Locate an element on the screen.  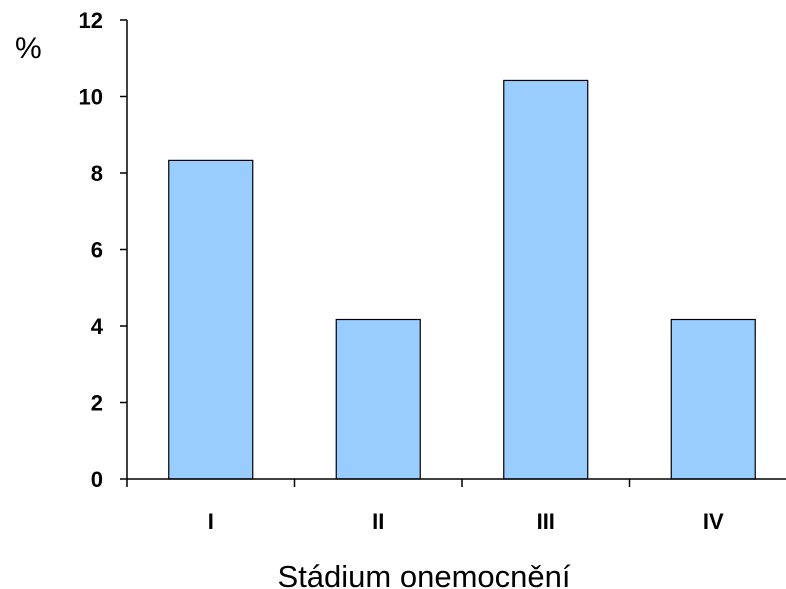
bar-II is located at coordinates (378, 399).